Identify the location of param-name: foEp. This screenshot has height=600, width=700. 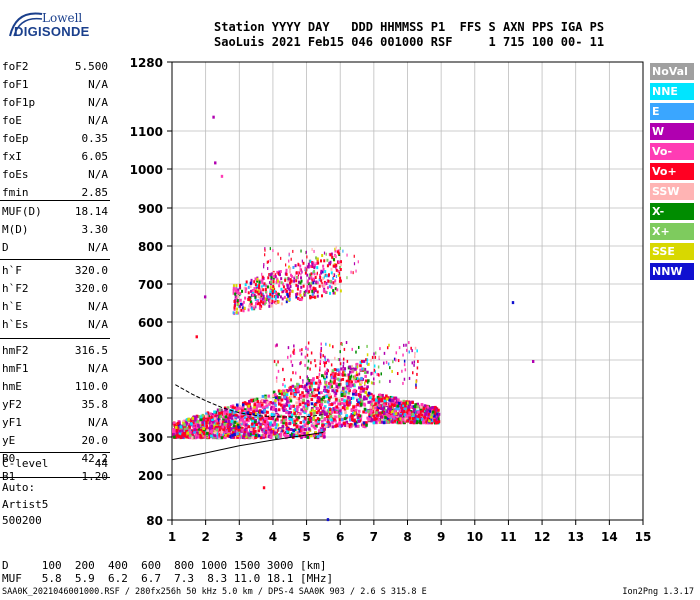
(15, 138).